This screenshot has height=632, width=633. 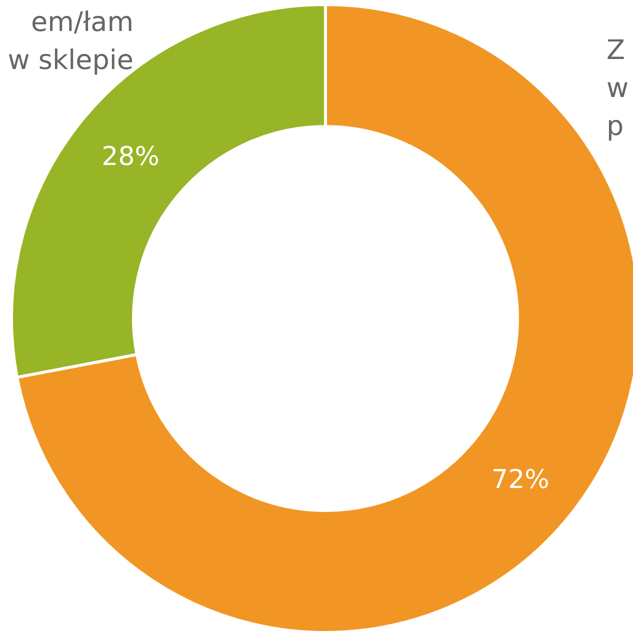 I want to click on slice-label: em/łam w sklepie, so click(x=71, y=41).